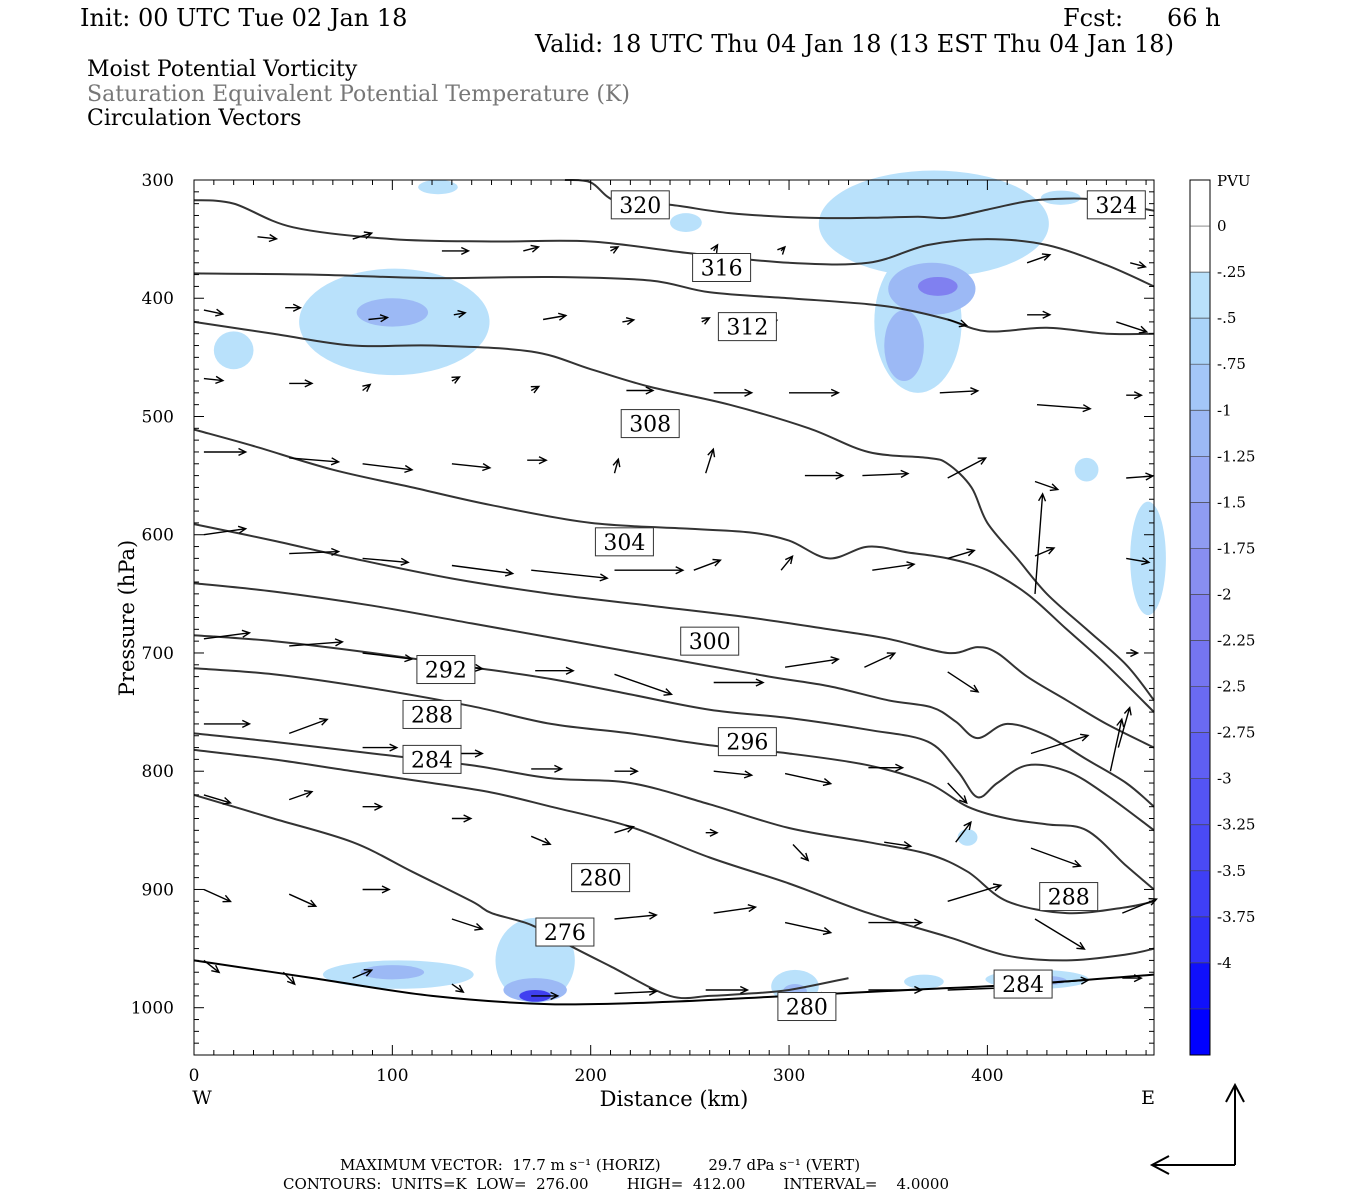 This screenshot has width=1350, height=1200. Describe the element at coordinates (127, 618) in the screenshot. I see `y-axis-label: Pressure (hPa)` at that location.